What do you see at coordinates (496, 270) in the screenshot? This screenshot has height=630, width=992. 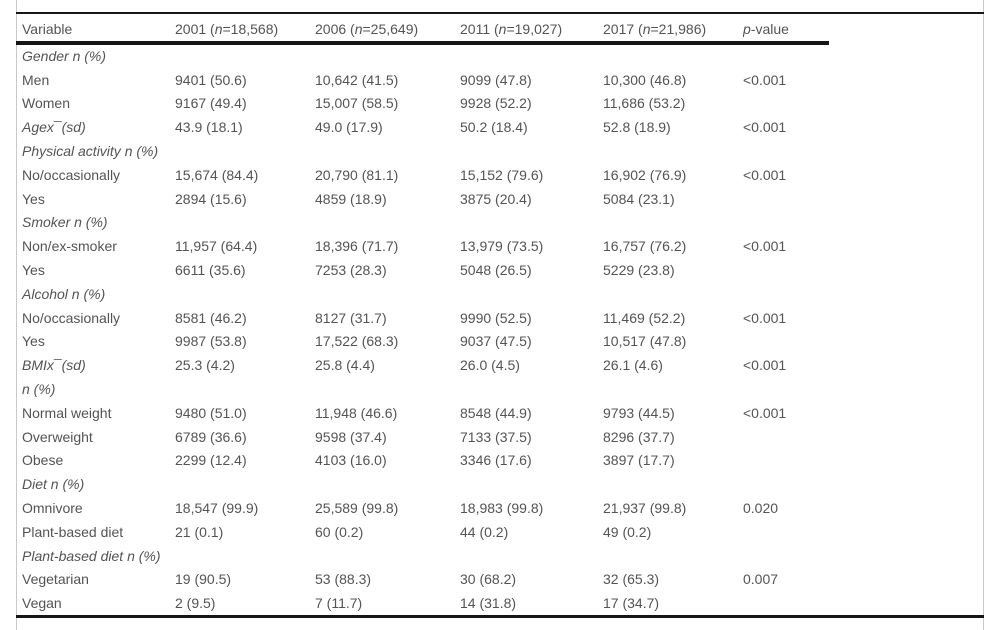 I see `value-cell: 5048 (26.5)` at bounding box center [496, 270].